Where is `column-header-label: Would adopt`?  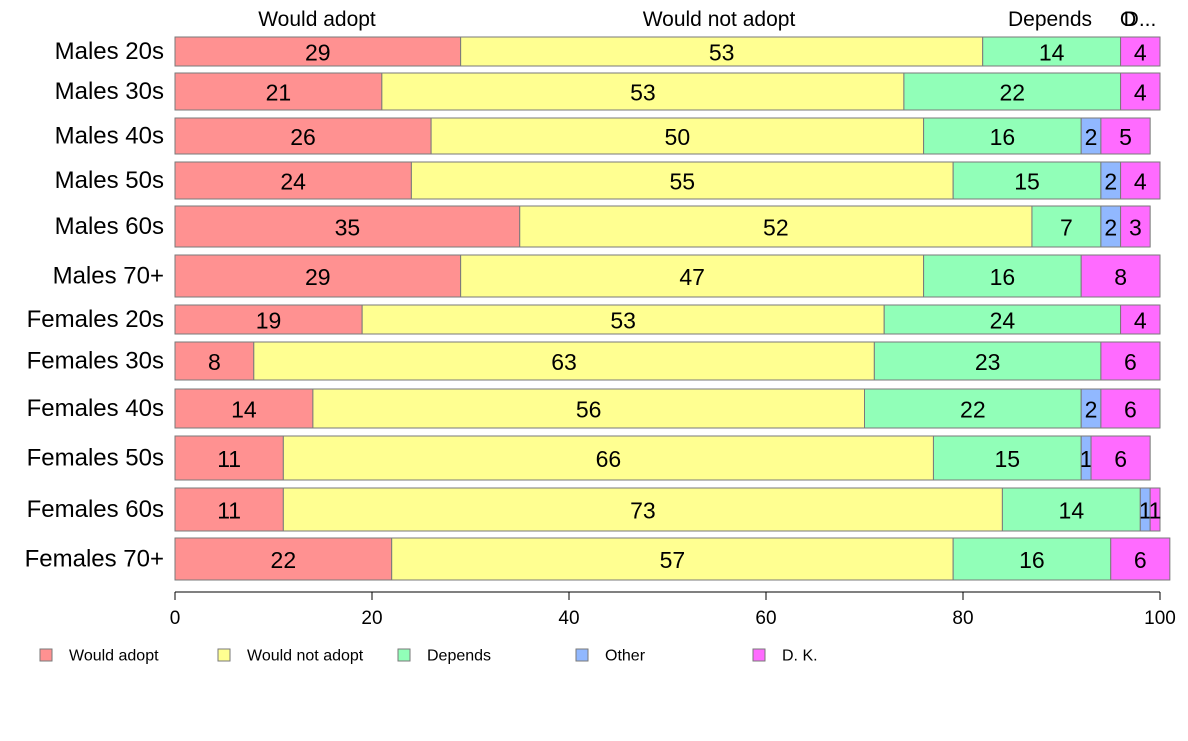
column-header-label: Would adopt is located at coordinates (317, 19).